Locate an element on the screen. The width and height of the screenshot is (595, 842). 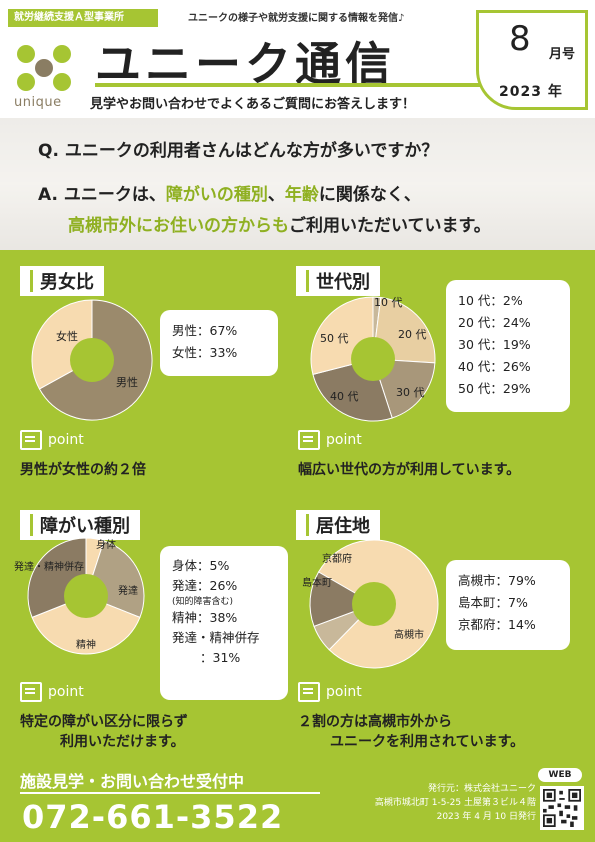
disability-value-dual: ：31% is located at coordinates (220, 657).